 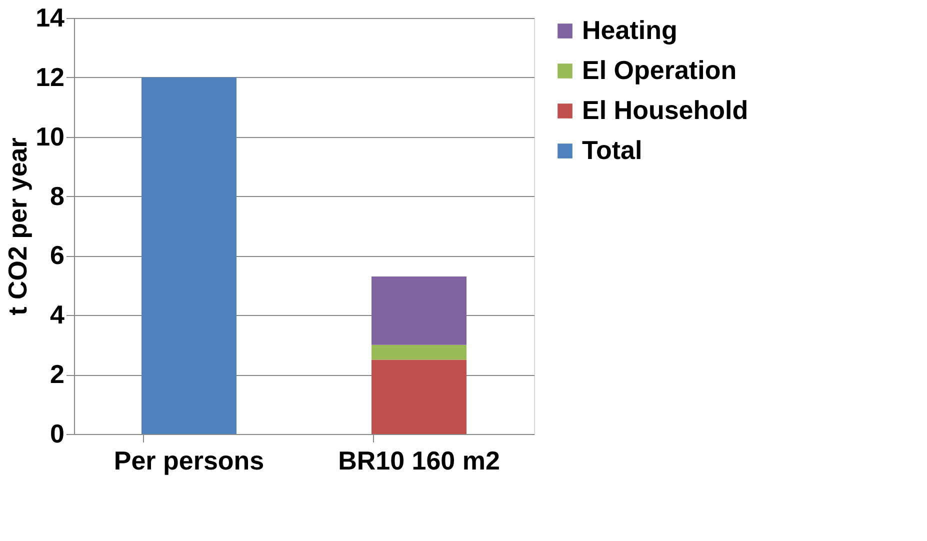 What do you see at coordinates (57, 195) in the screenshot?
I see `y-tick-label: 8` at bounding box center [57, 195].